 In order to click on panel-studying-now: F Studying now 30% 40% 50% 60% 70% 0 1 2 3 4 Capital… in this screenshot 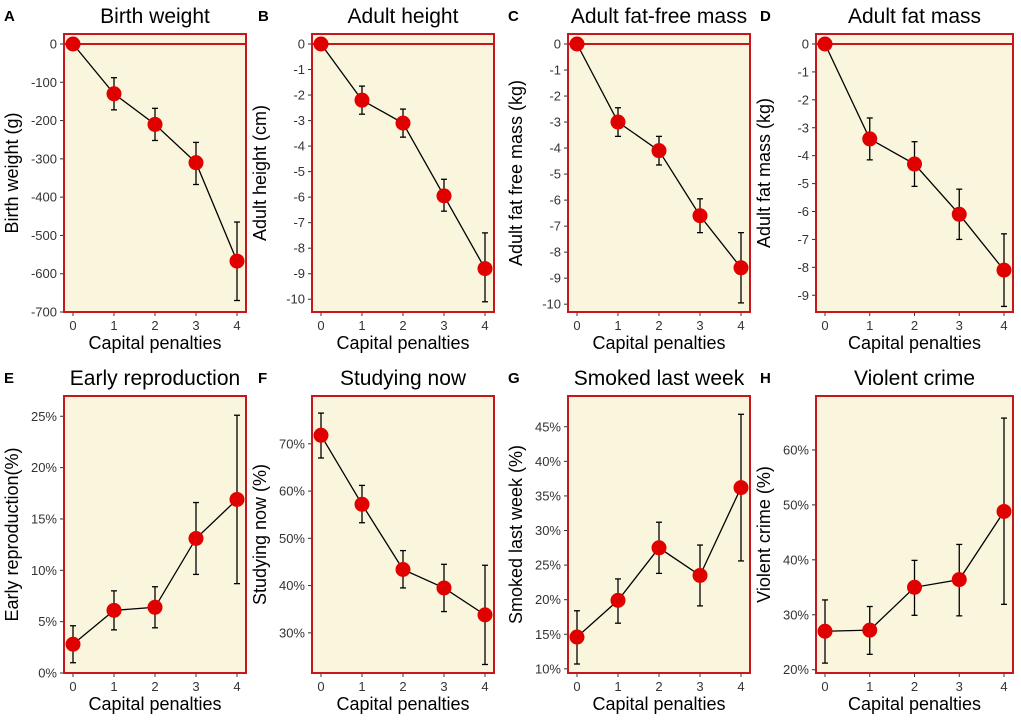, I will do `click(372, 540)`.